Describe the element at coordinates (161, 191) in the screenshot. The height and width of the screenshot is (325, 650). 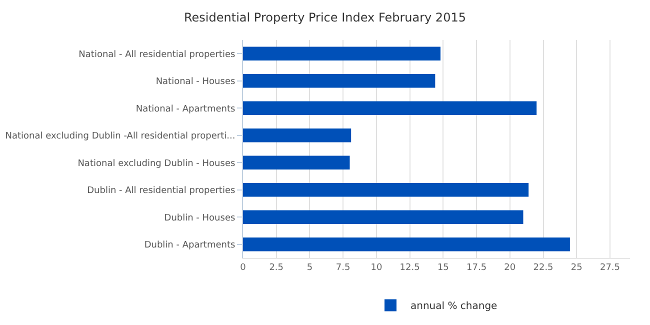
I see `y-tick-label: Dublin - All residential properties` at that location.